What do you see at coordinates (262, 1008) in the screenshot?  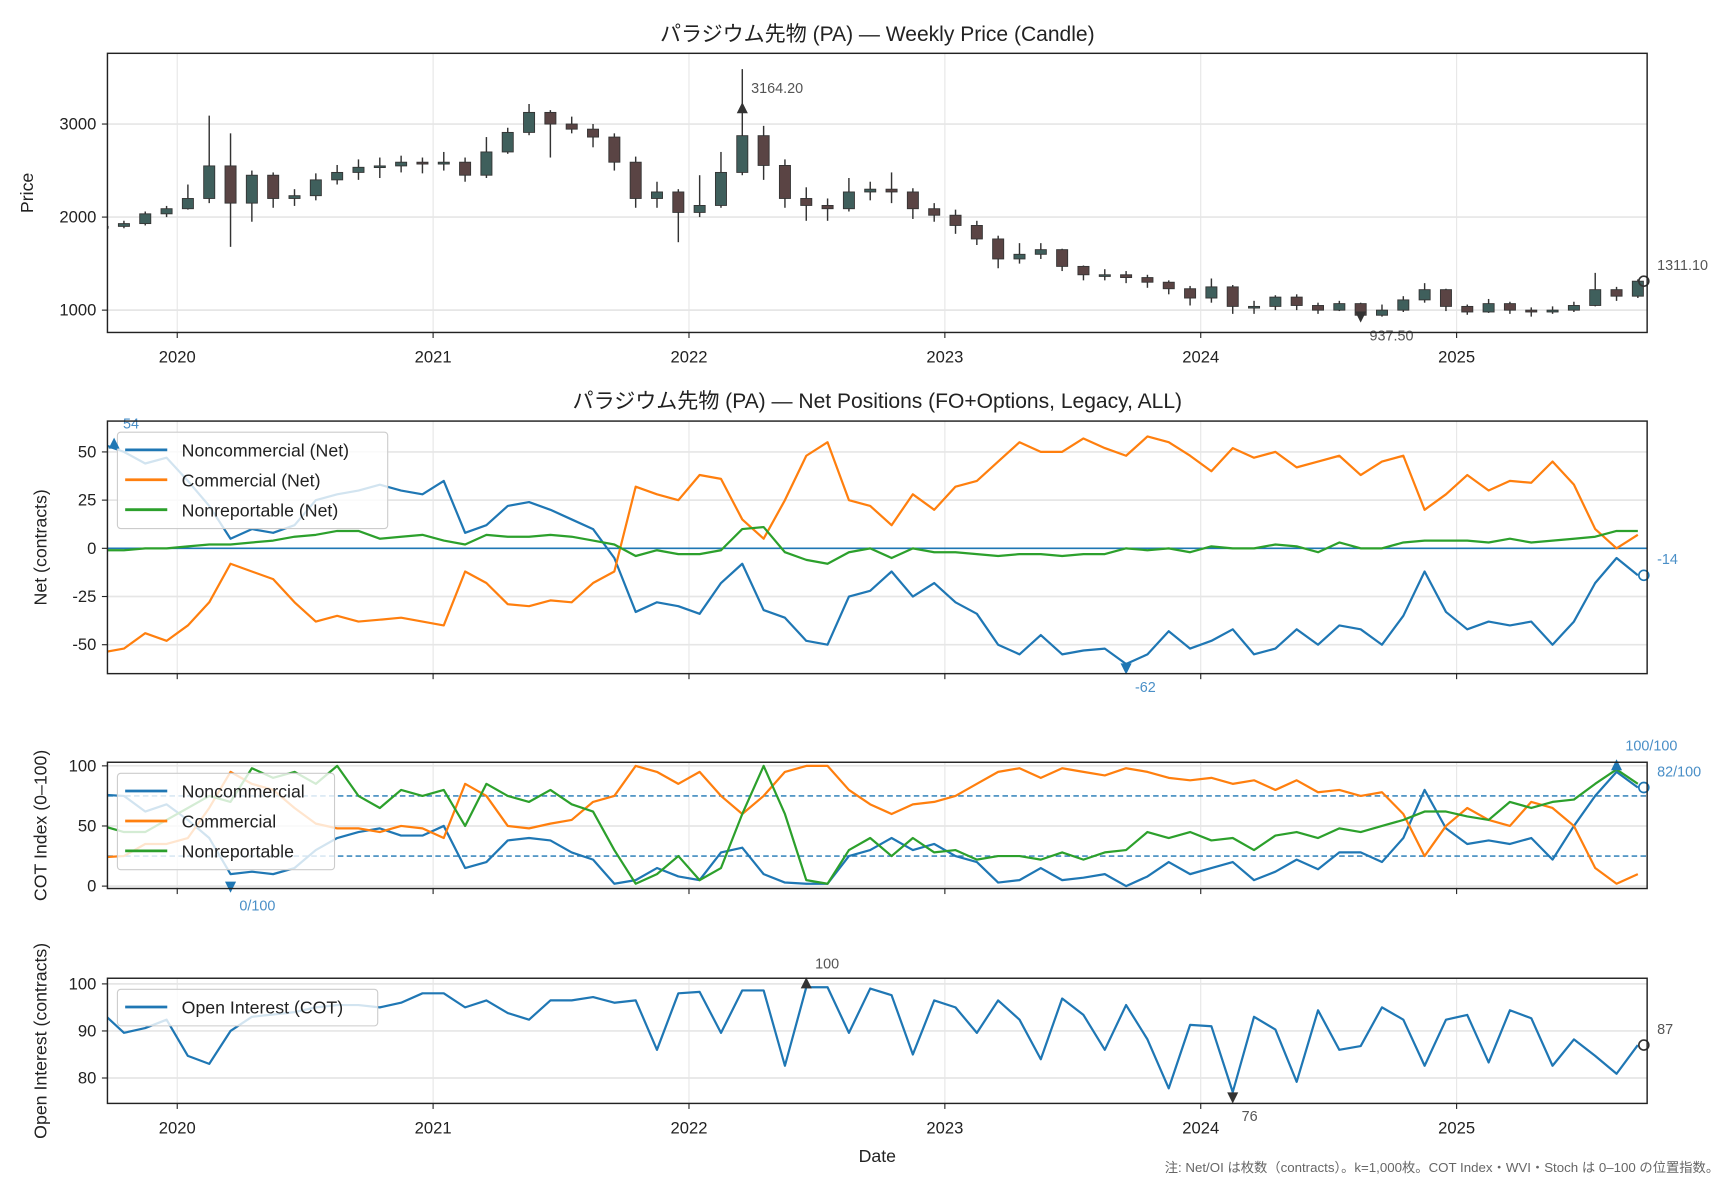 I see `legend-label: Open Interest (COT)` at bounding box center [262, 1008].